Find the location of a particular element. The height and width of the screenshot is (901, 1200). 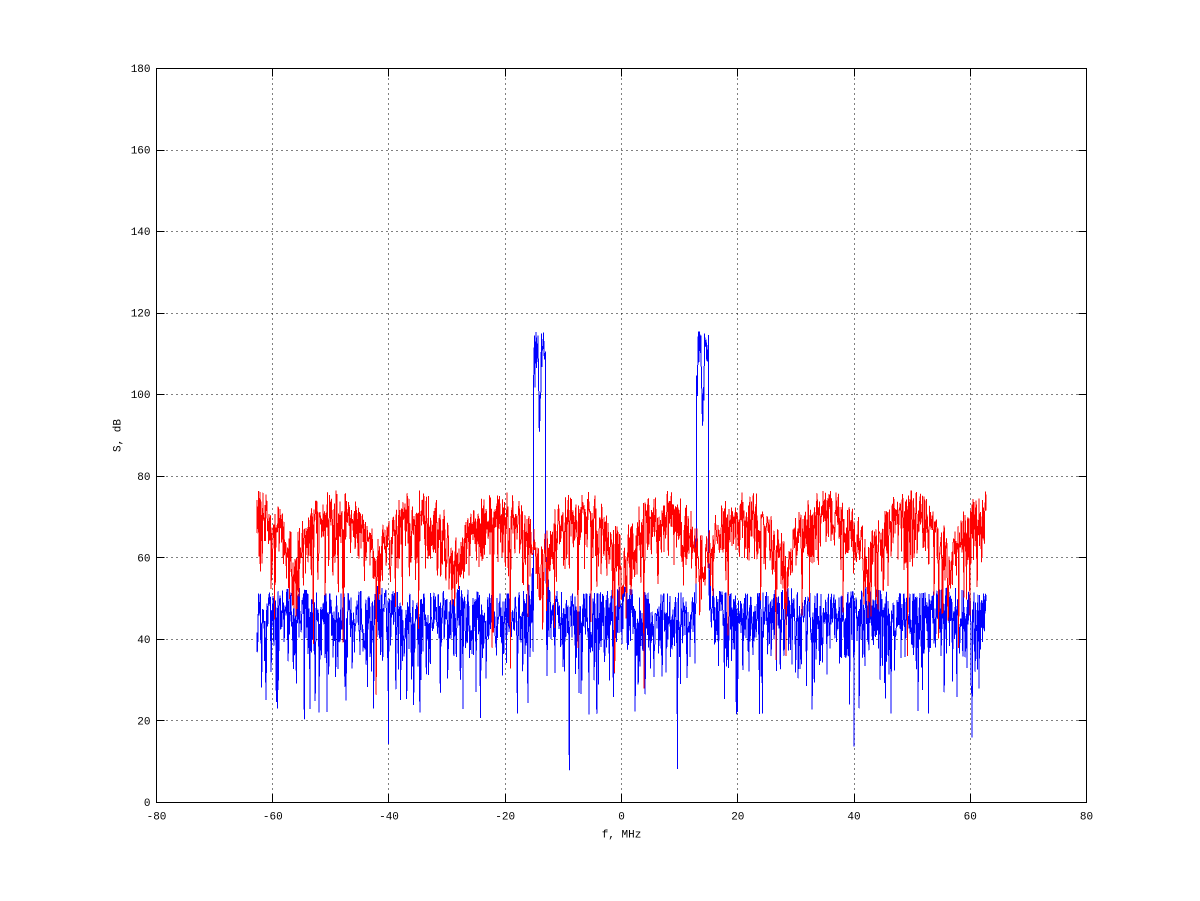

svg-text: 140 is located at coordinates (141, 233).